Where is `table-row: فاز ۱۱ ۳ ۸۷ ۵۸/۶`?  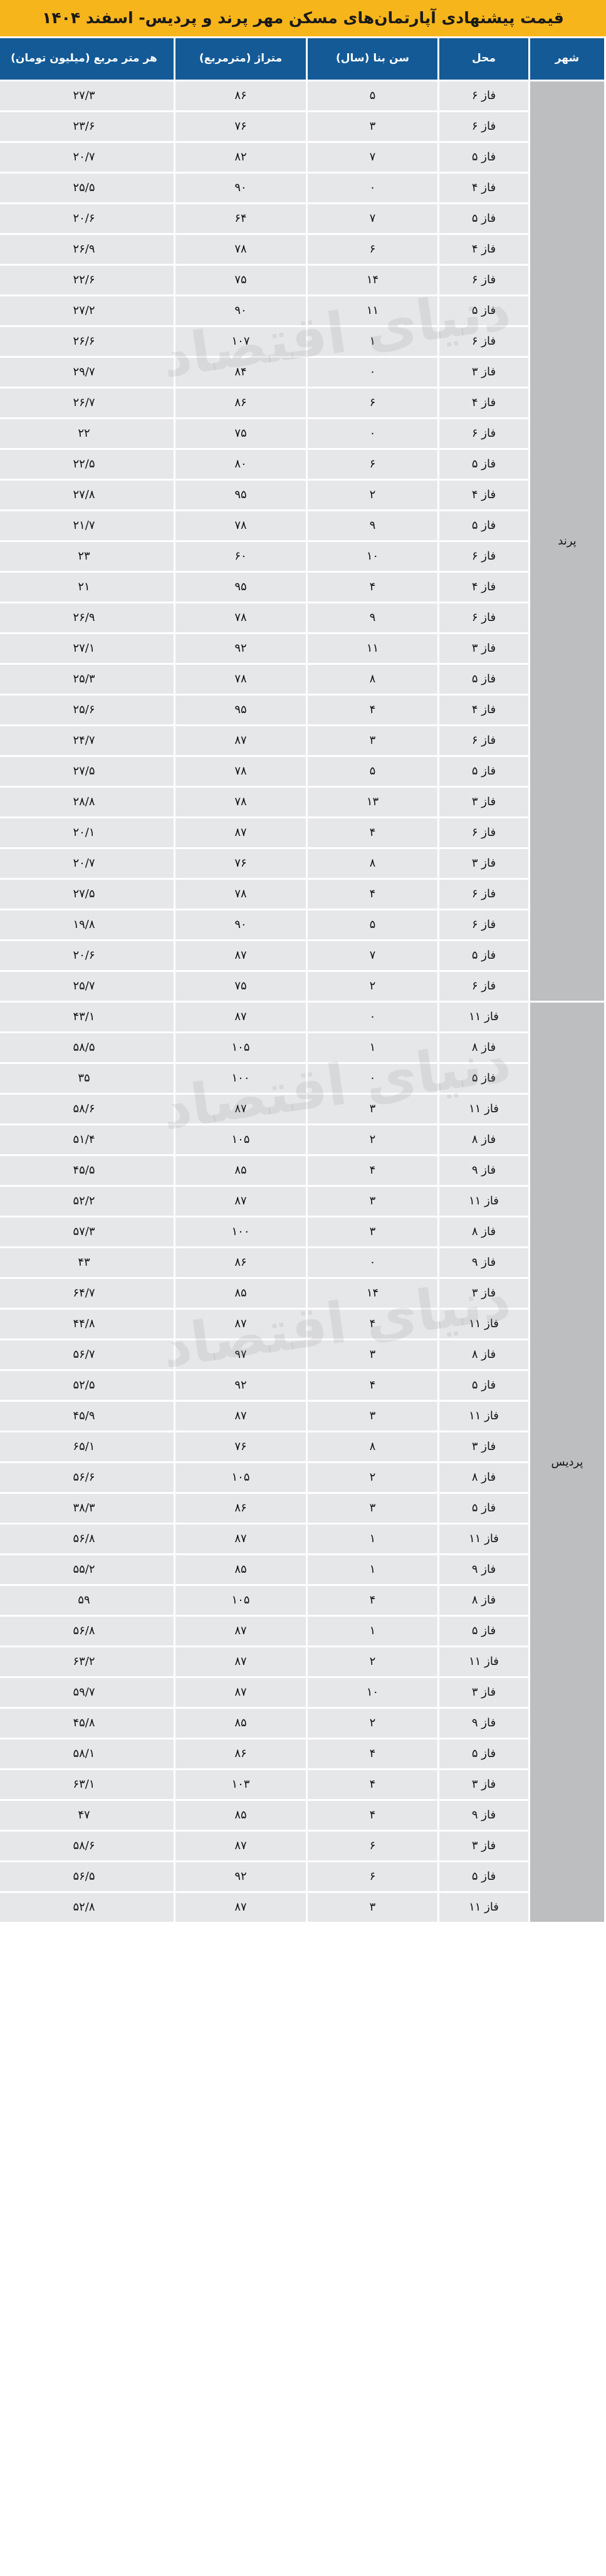 table-row: فاز ۱۱ ۳ ۸۷ ۵۸/۶ is located at coordinates (302, 1109).